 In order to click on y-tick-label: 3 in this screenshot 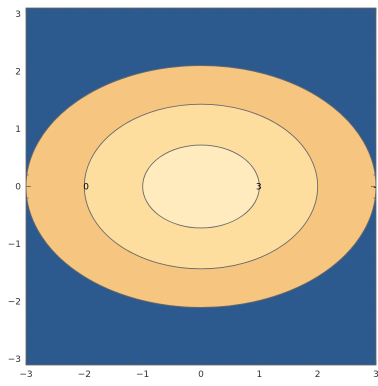, I will do `click(18, 15)`.